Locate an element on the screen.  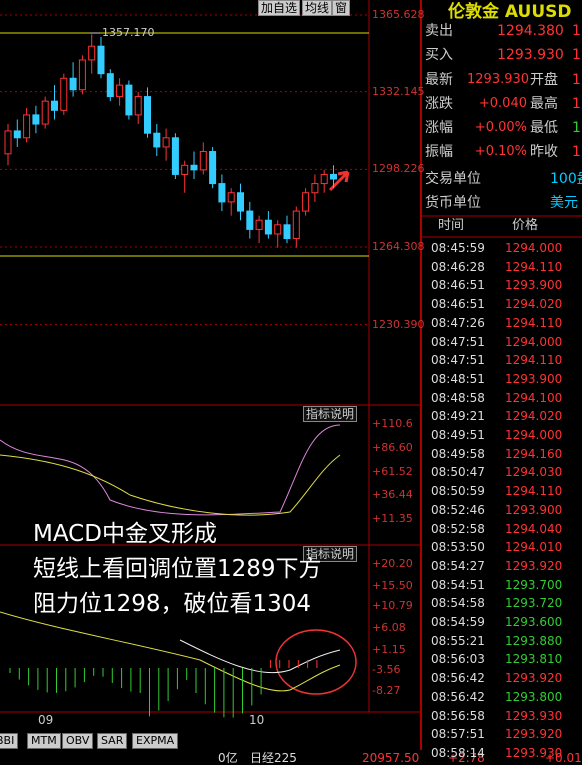
annotation-text: MACD中金叉形成 is located at coordinates (125, 534).